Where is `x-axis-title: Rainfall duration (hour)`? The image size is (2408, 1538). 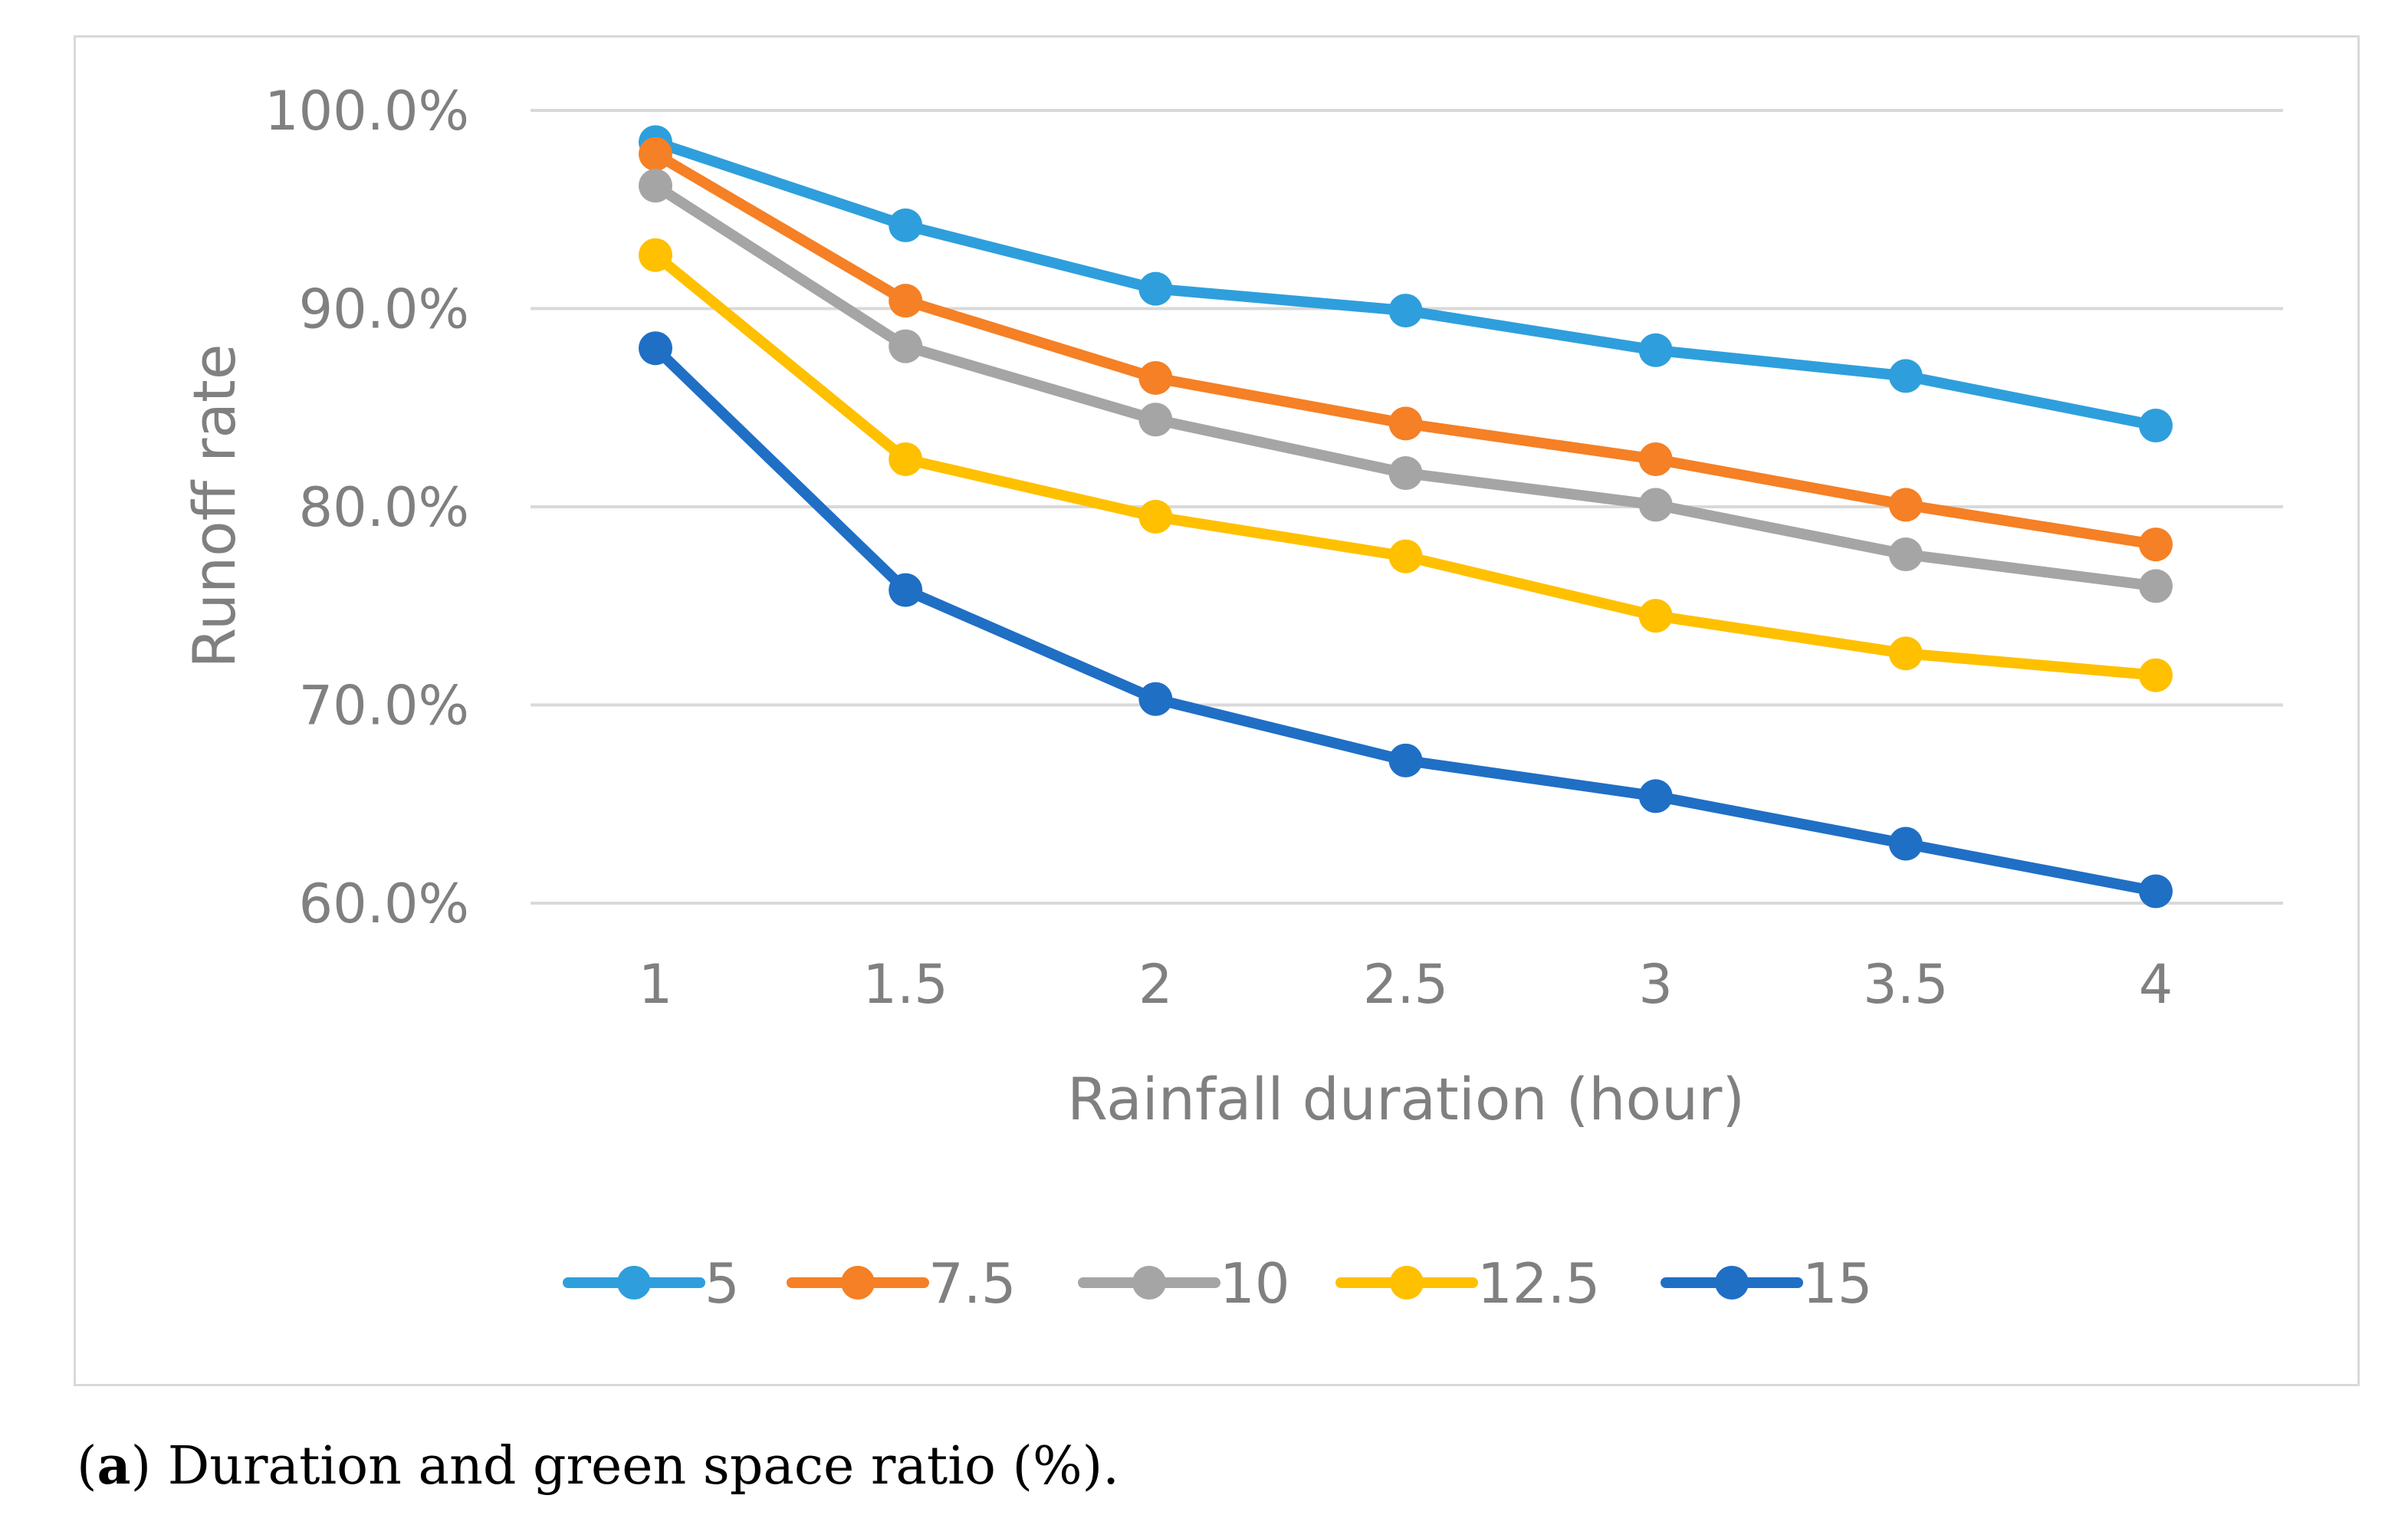
x-axis-title: Rainfall duration (hour) is located at coordinates (1406, 1099).